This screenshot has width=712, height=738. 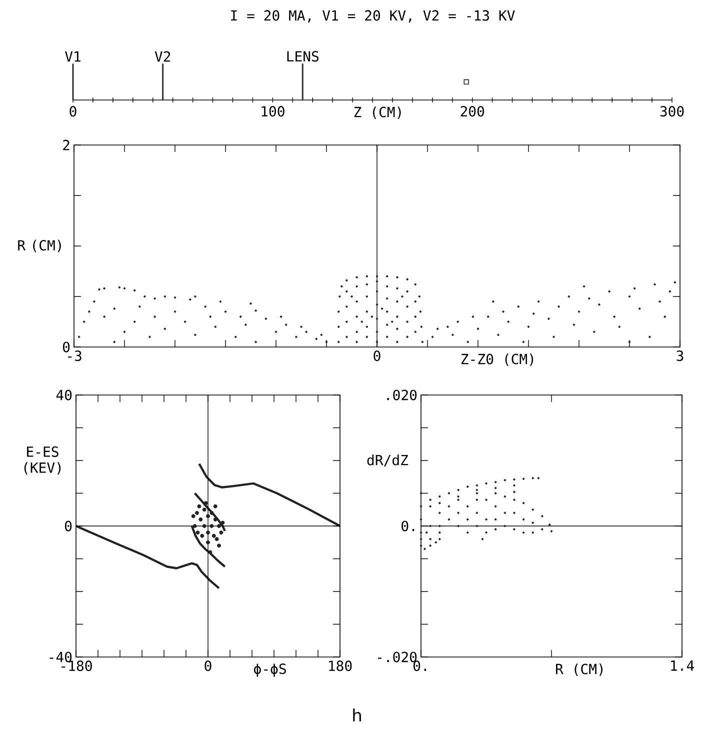 What do you see at coordinates (672, 111) in the screenshot?
I see `x-tick-label: 300` at bounding box center [672, 111].